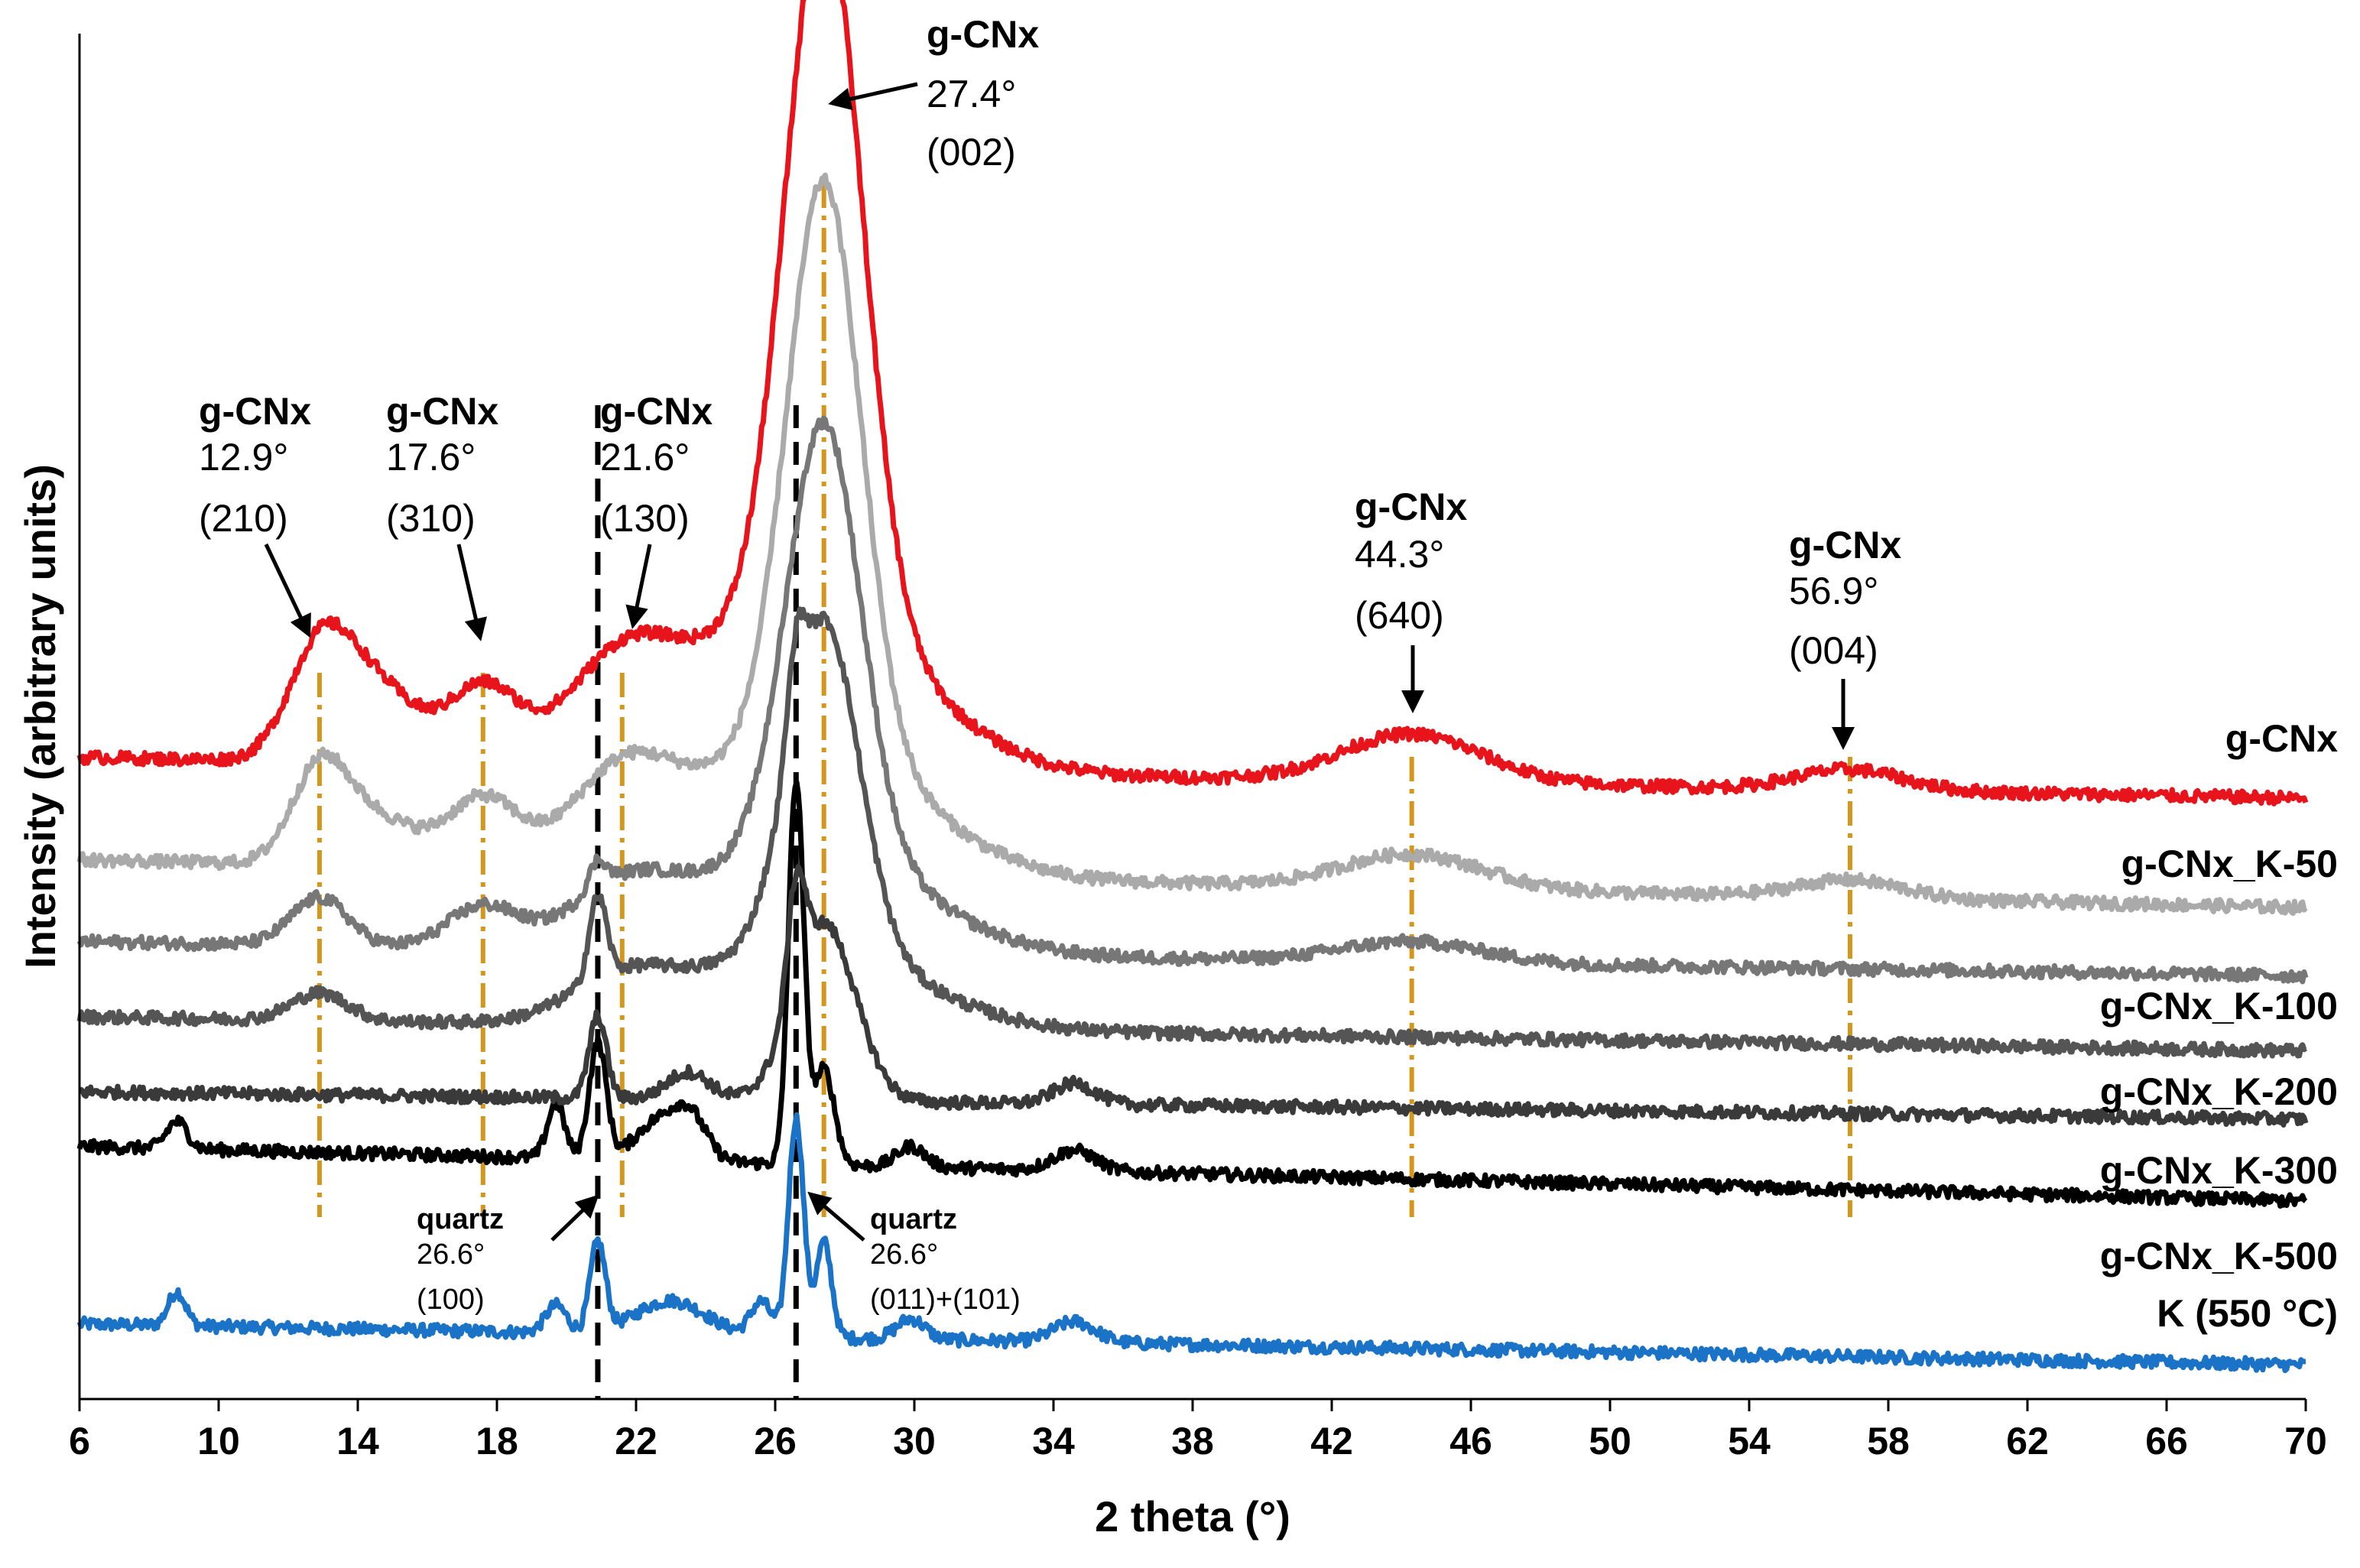 The width and height of the screenshot is (2360, 1568). Describe the element at coordinates (2305, 1441) in the screenshot. I see `x-tick-label: 70` at that location.